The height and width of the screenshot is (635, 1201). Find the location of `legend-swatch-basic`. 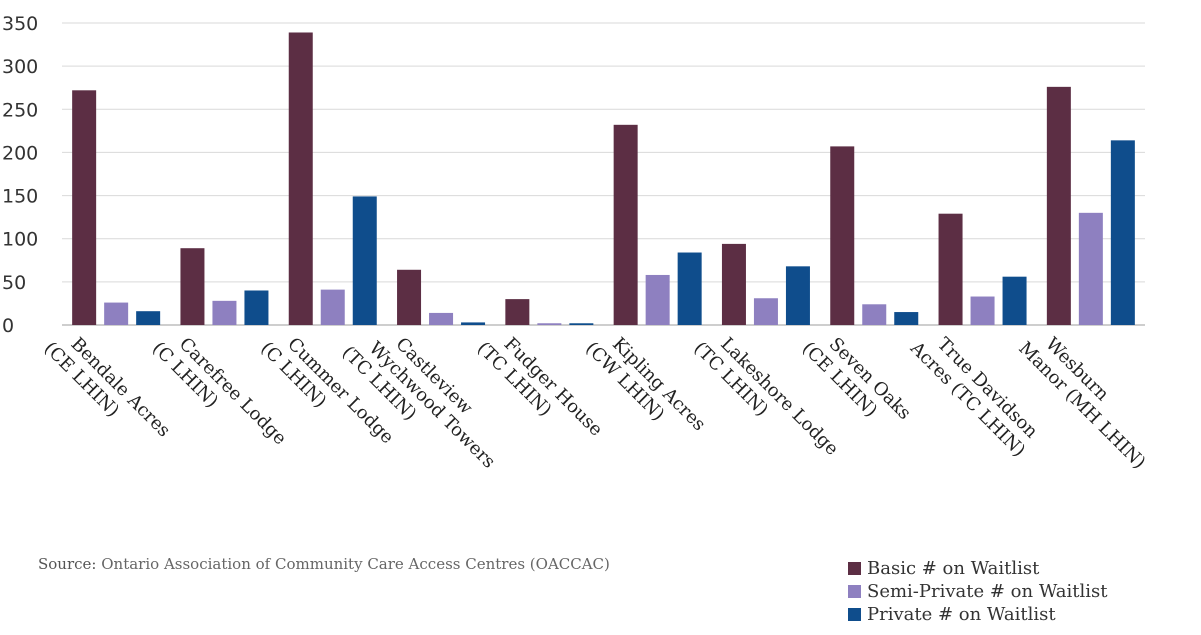

legend-swatch-basic is located at coordinates (854, 568).